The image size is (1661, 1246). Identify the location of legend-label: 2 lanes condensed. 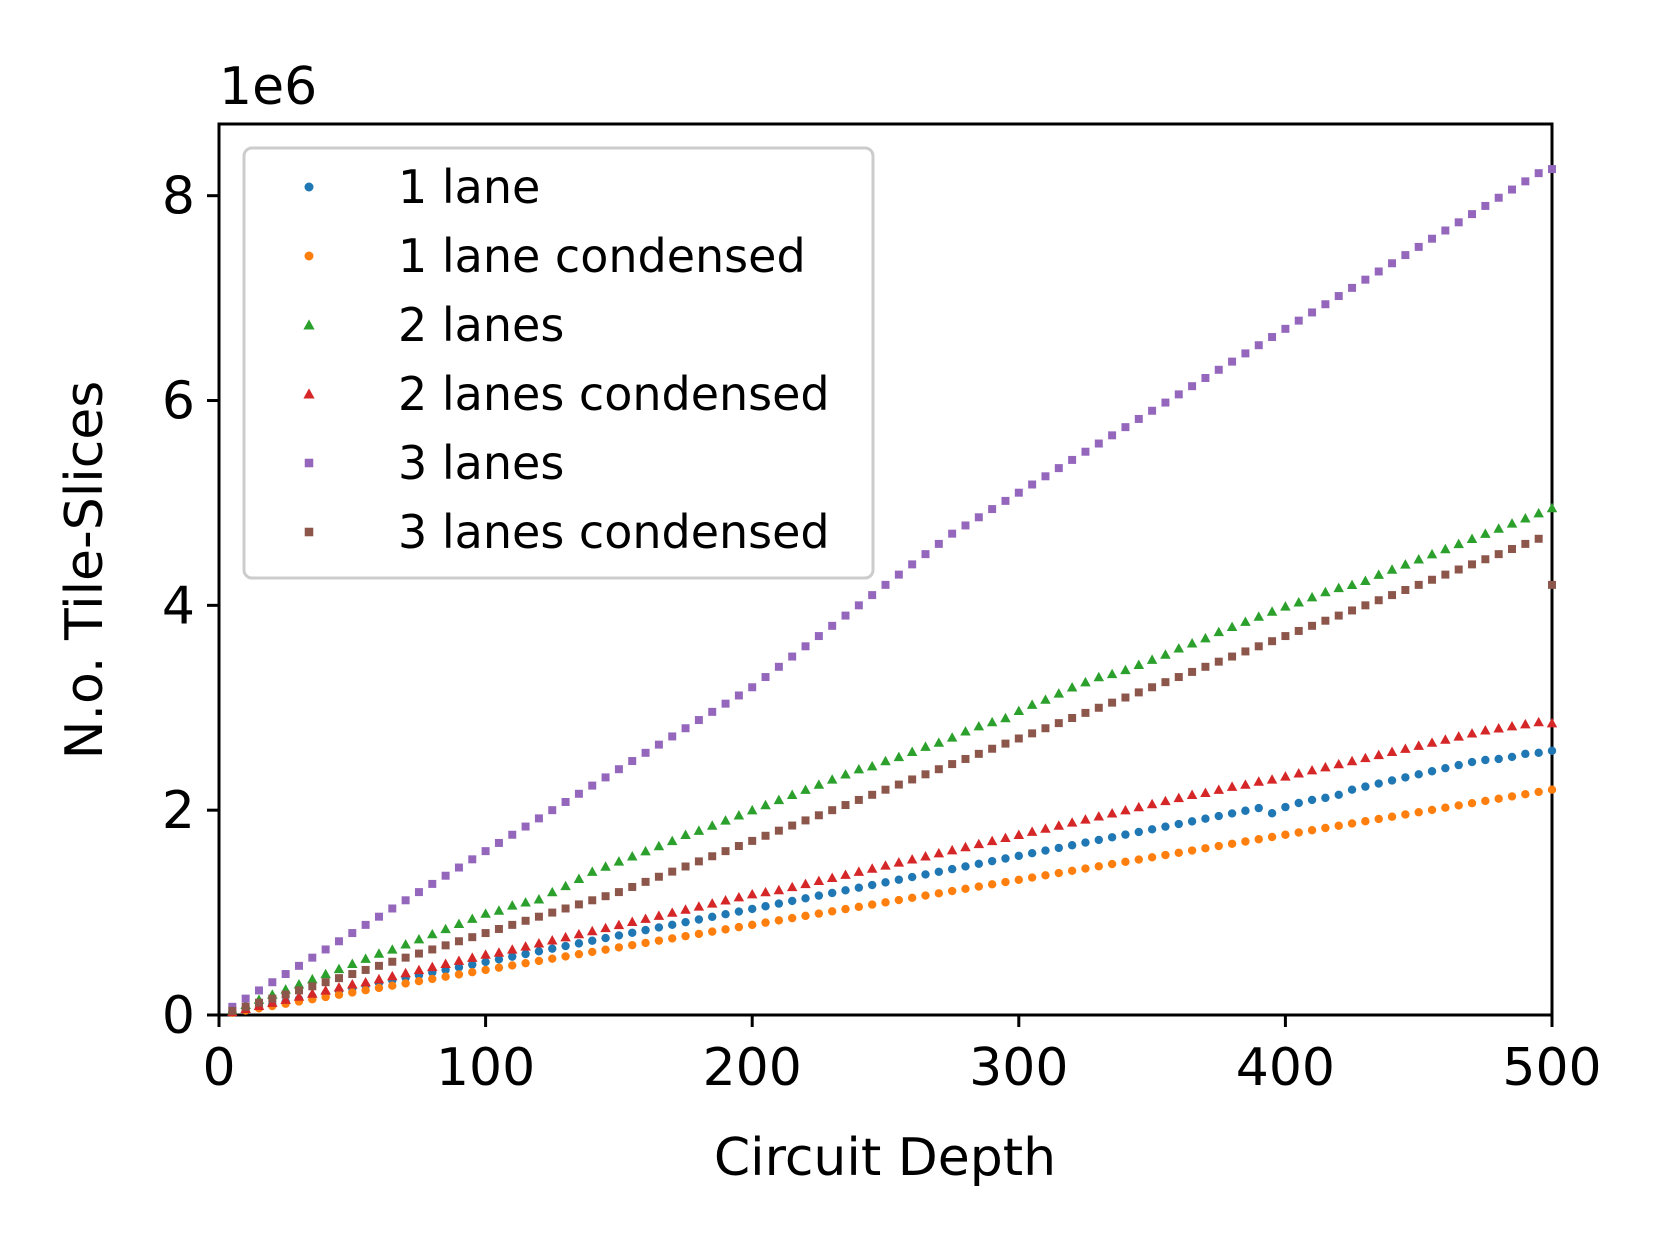
(614, 394).